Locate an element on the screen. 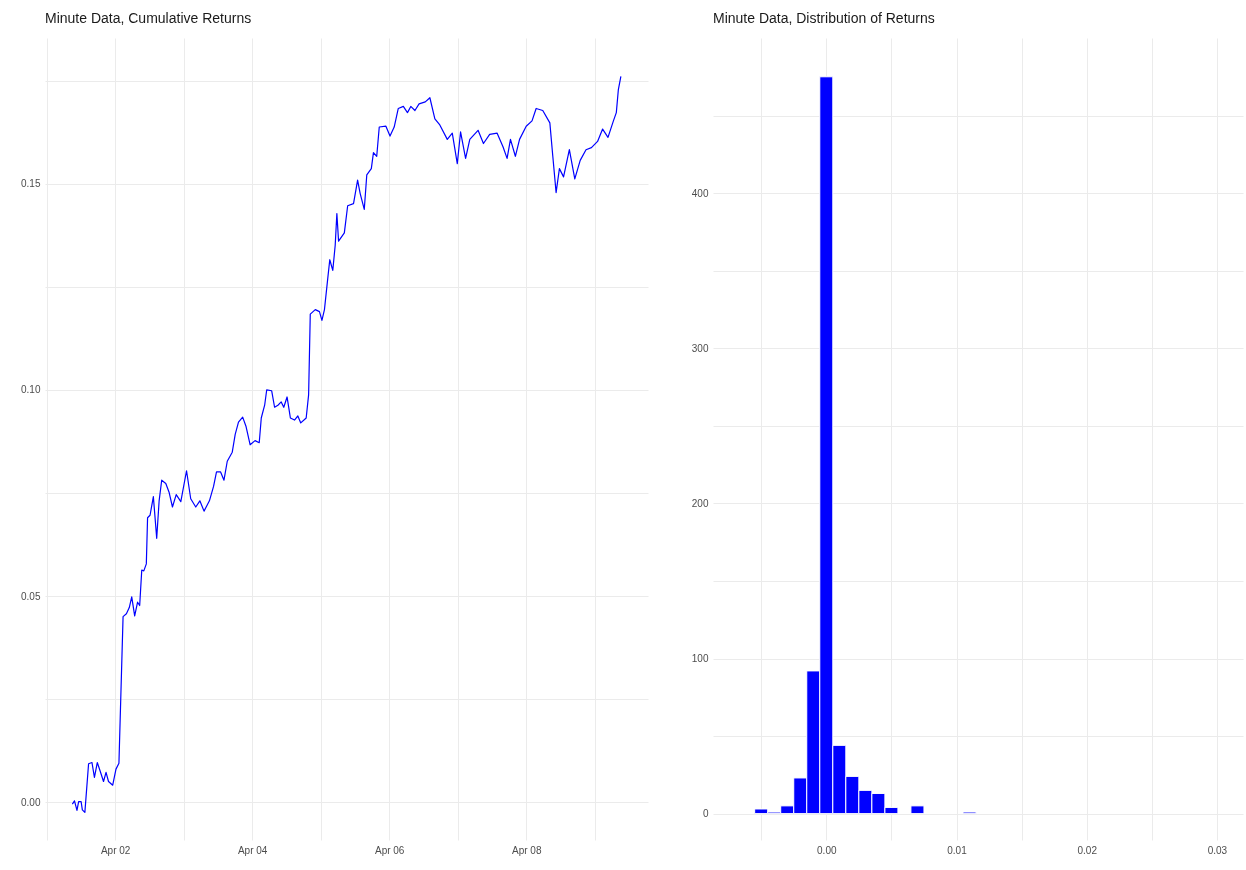  y-tick-label: 300 is located at coordinates (700, 348).